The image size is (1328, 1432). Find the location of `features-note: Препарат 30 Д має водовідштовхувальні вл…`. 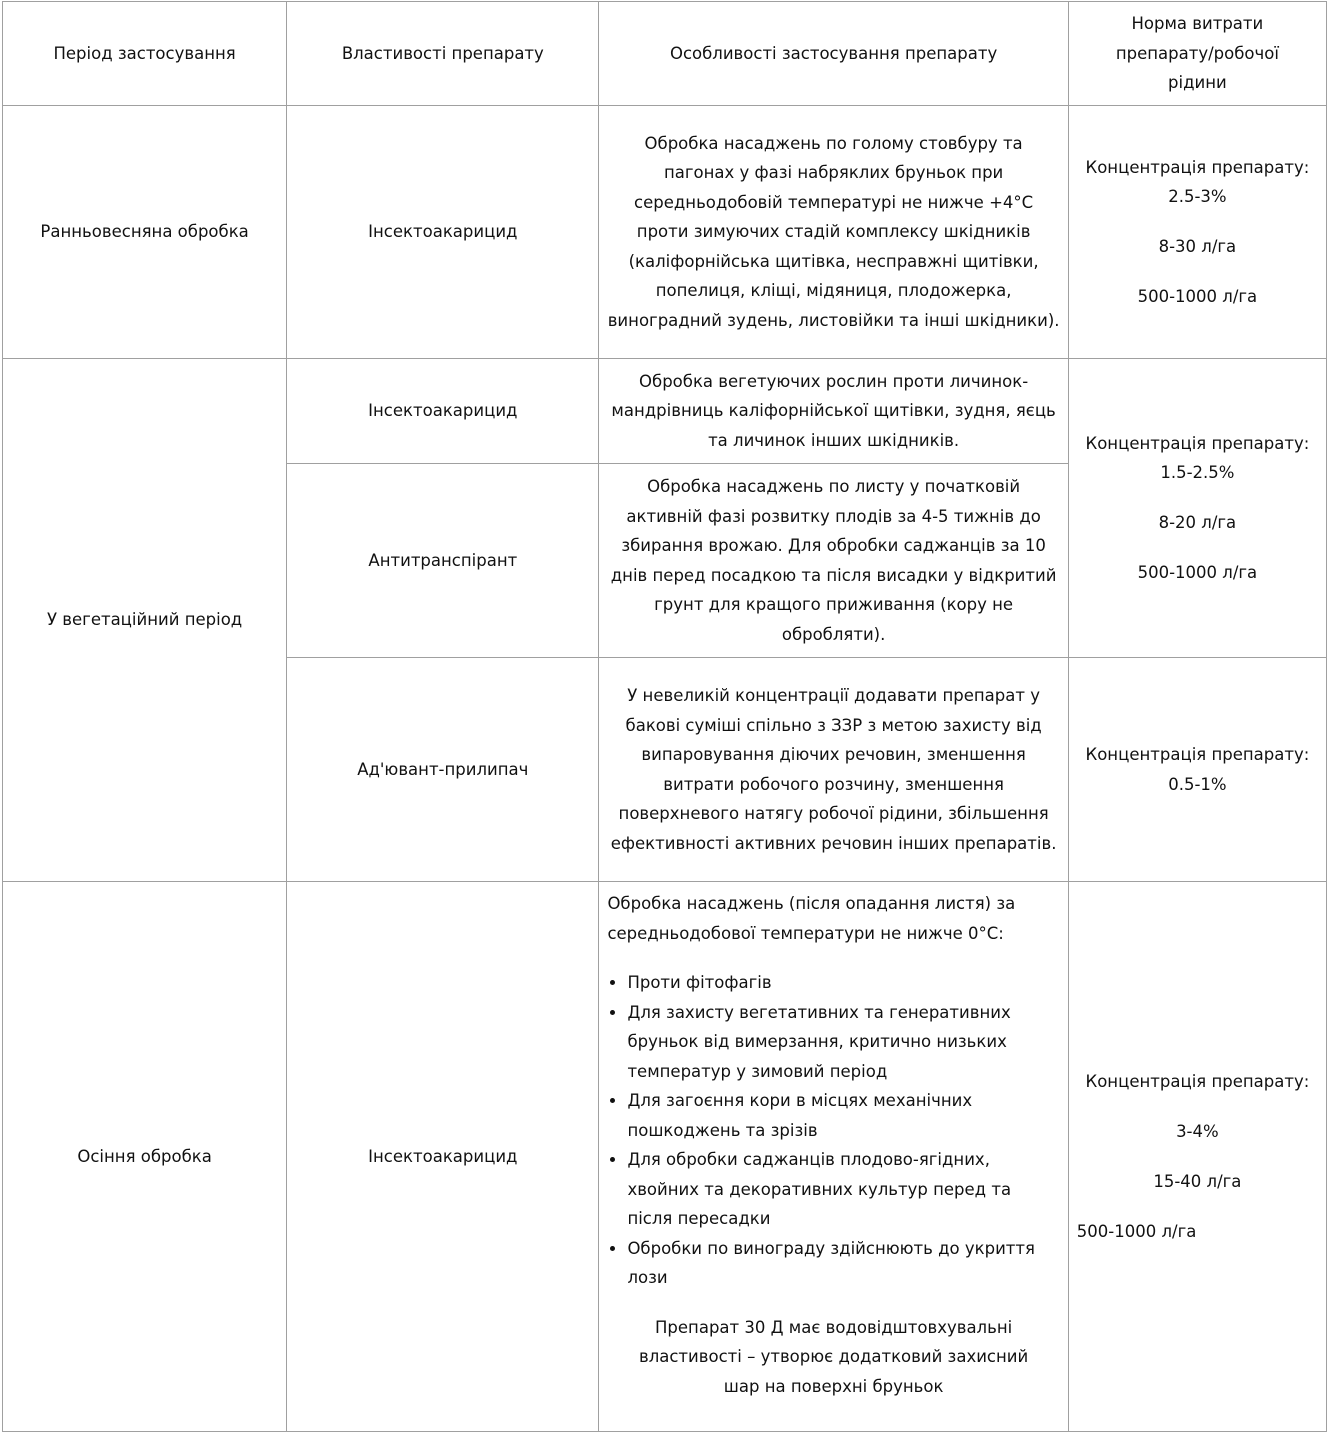

features-note: Препарат 30 Д має водовідштовхувальні вл… is located at coordinates (833, 1356).